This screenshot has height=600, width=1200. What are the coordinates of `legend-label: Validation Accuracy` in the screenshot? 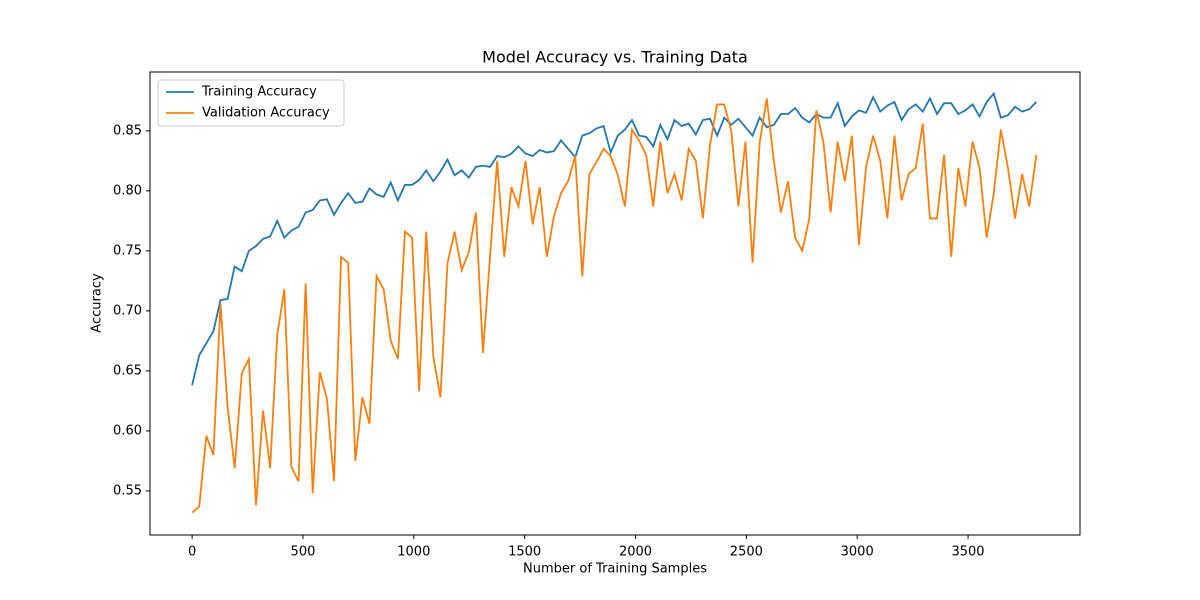 It's located at (266, 113).